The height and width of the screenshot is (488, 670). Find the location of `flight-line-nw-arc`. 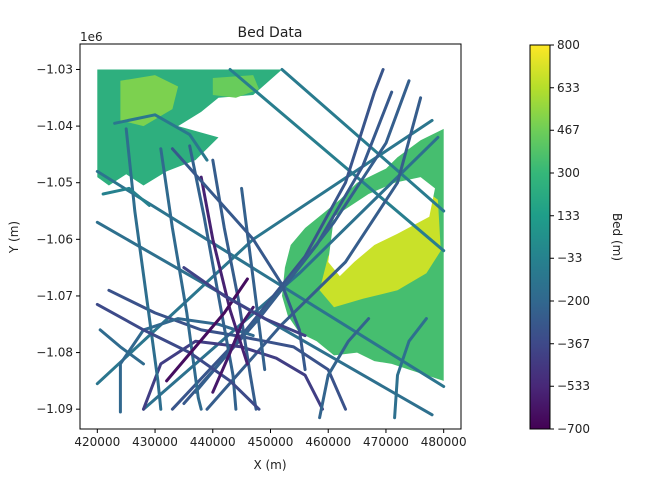

flight-line-nw-arc is located at coordinates (161, 137).